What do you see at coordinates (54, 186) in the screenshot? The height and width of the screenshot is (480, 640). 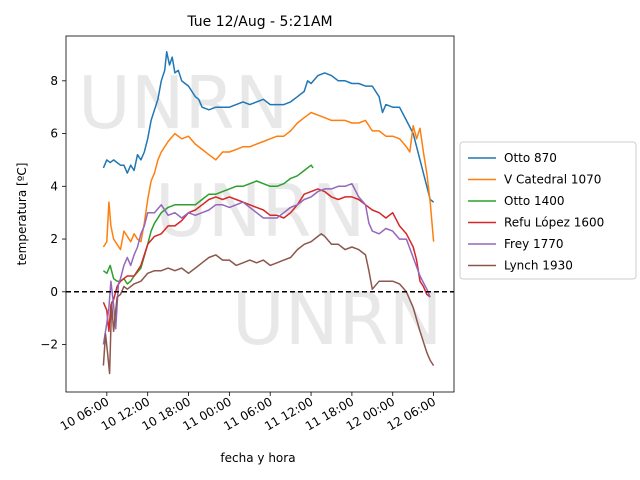 I see `y-tick-label: 4` at bounding box center [54, 186].